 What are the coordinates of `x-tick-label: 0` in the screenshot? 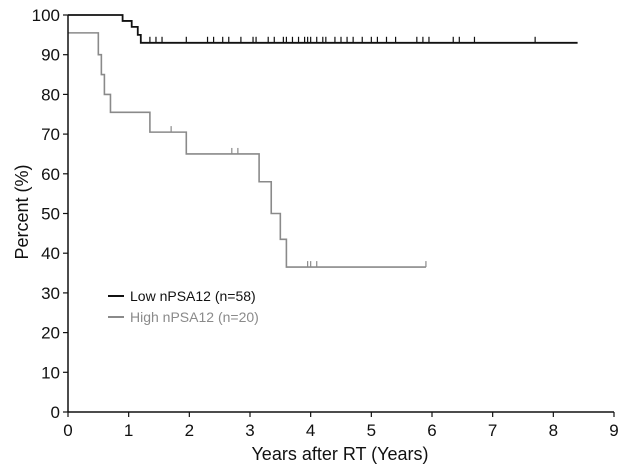 It's located at (67, 430).